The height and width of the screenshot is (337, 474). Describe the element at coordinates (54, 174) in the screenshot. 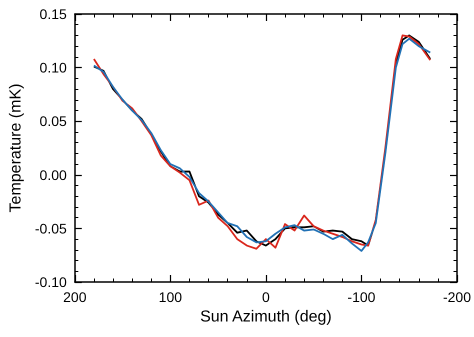

I see `y-tick-label: 0.00` at that location.